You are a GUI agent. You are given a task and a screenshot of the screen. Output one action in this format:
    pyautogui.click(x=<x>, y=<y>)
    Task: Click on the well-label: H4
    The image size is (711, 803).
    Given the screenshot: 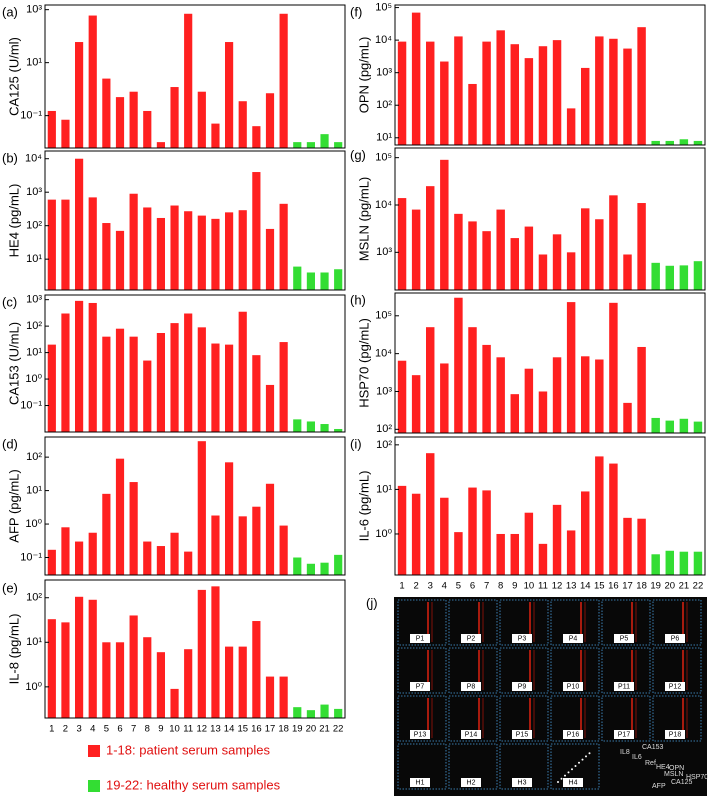 What is the action you would take?
    pyautogui.click(x=573, y=782)
    